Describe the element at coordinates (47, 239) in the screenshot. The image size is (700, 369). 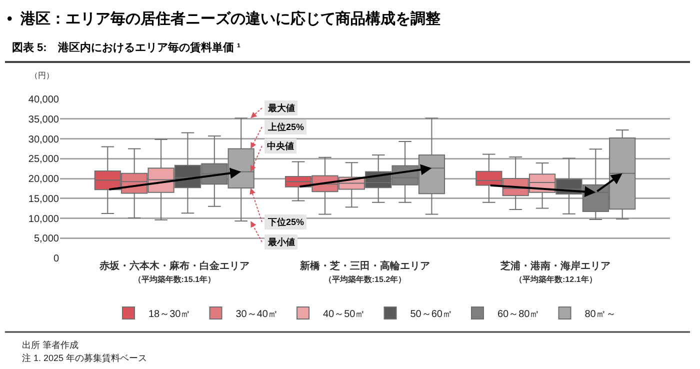
I see `y-tick-label: 5,000` at that location.